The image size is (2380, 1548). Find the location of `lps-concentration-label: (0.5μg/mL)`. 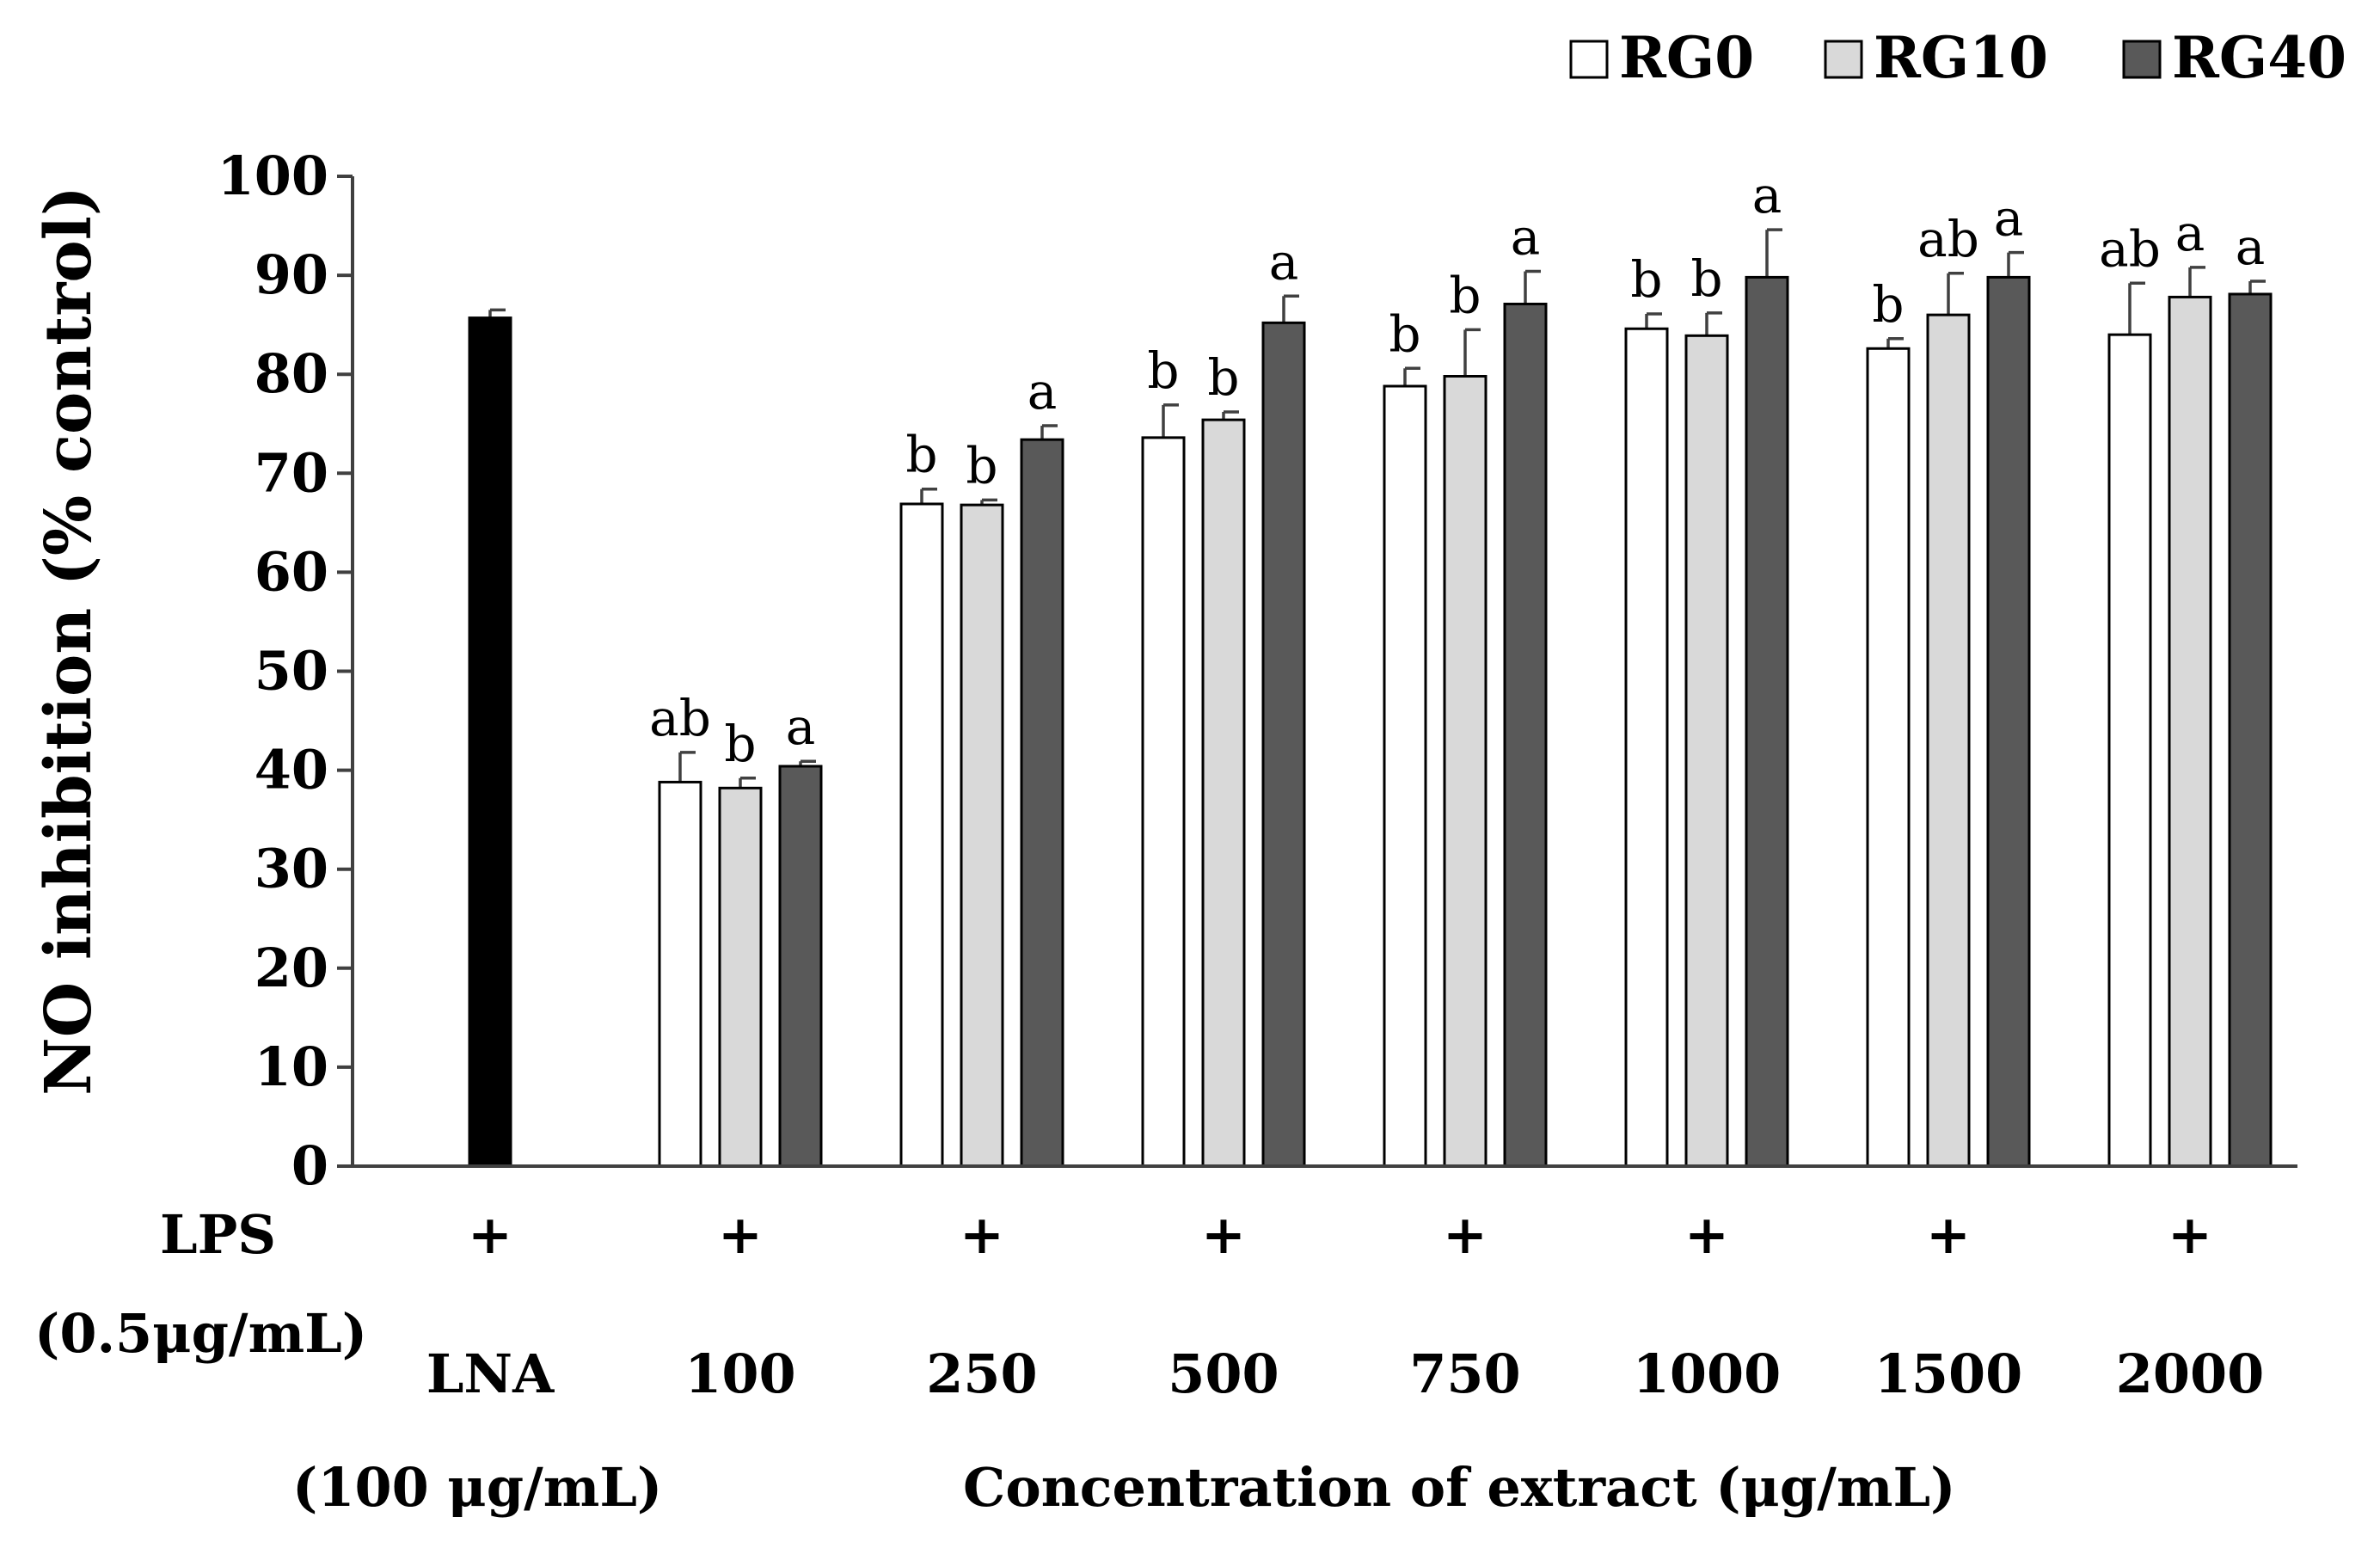

lps-concentration-label: (0.5μg/mL) is located at coordinates (201, 1333).